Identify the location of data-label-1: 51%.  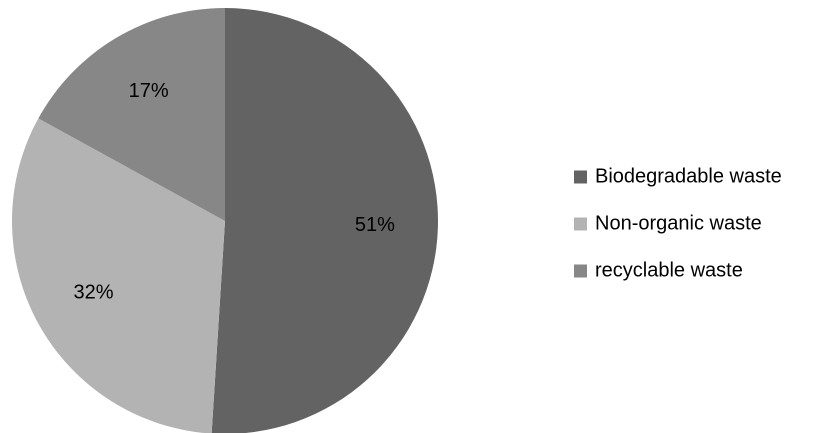
(375, 225).